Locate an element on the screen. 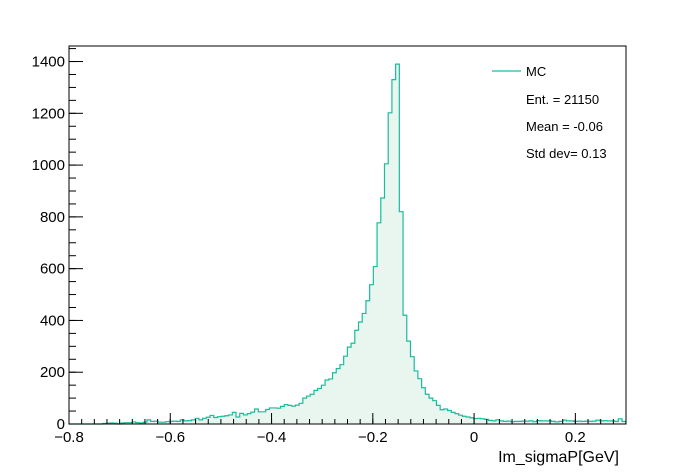 The image size is (696, 472). y-tick-label: 800 is located at coordinates (52, 217).